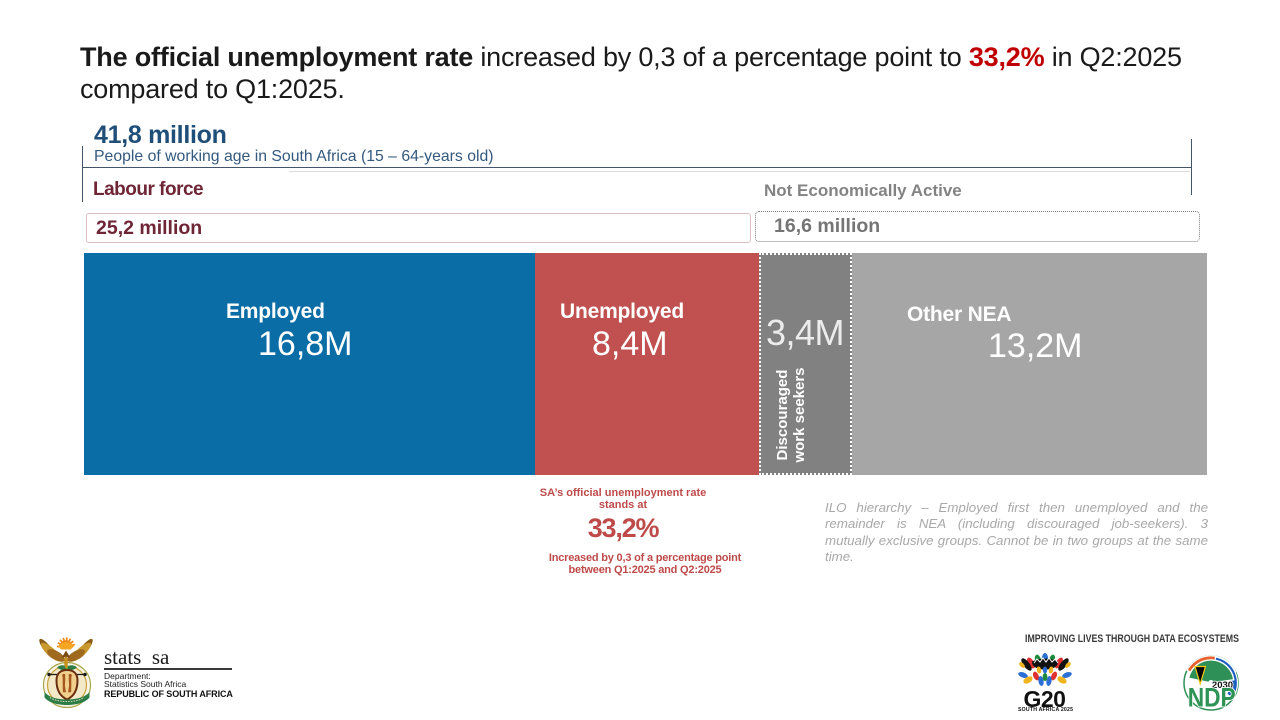 The image size is (1280, 720). Describe the element at coordinates (1212, 698) in the screenshot. I see `svg-text: NDP` at that location.